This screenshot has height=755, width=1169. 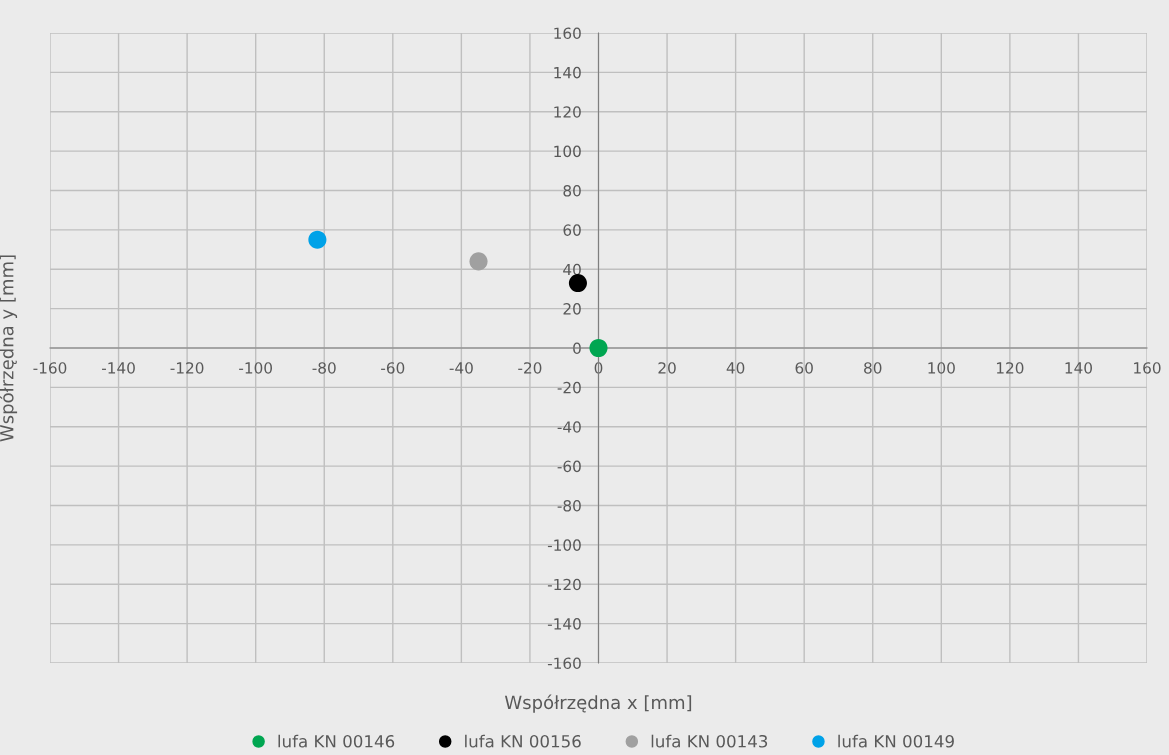 What do you see at coordinates (50, 368) in the screenshot?
I see `x-tick-label: -160` at bounding box center [50, 368].